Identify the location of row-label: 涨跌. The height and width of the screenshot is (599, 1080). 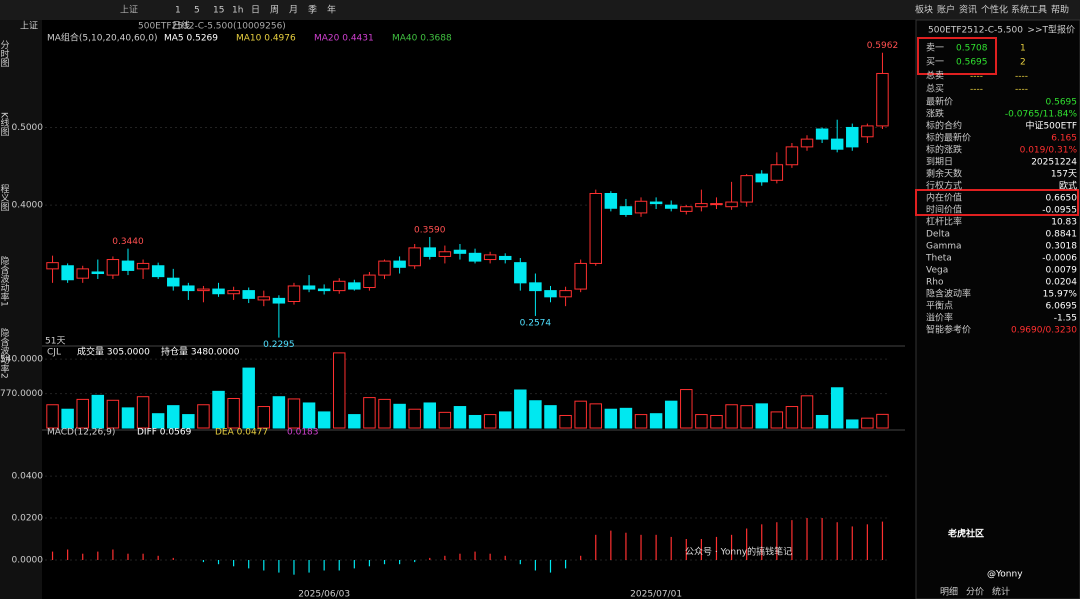
(935, 114).